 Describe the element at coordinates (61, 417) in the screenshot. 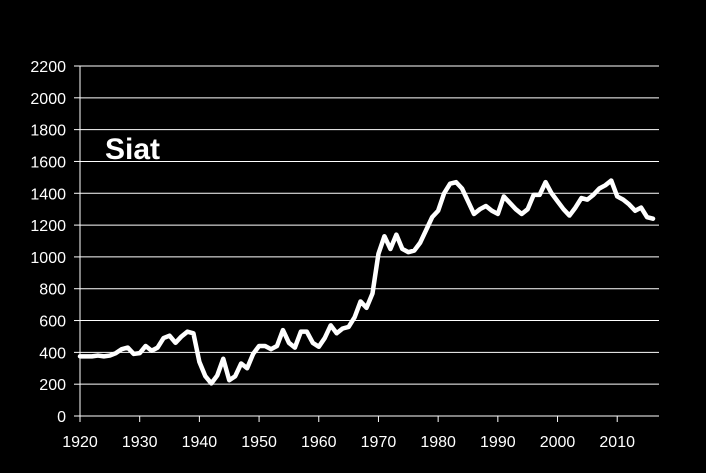

I see `y-tick-label: 0` at that location.